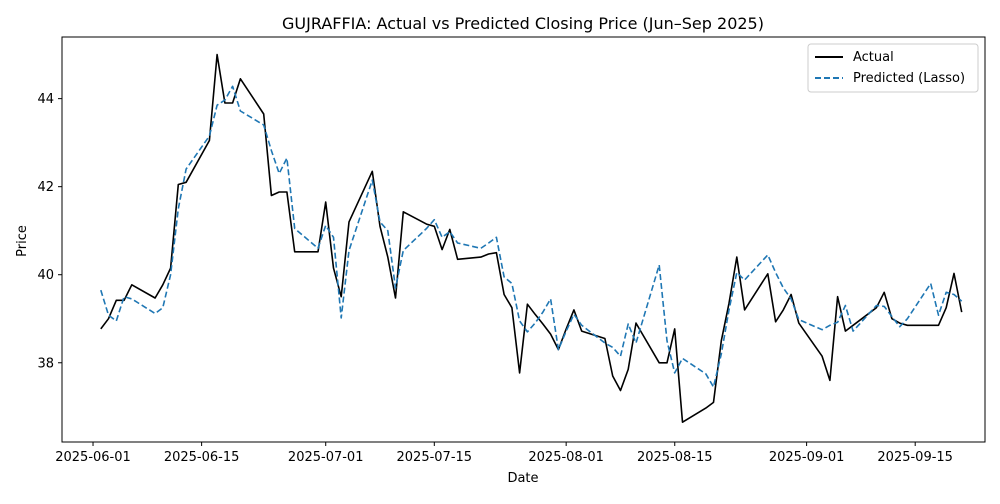 The image size is (1000, 504). Describe the element at coordinates (45, 275) in the screenshot. I see `y-tick-label: 40` at that location.